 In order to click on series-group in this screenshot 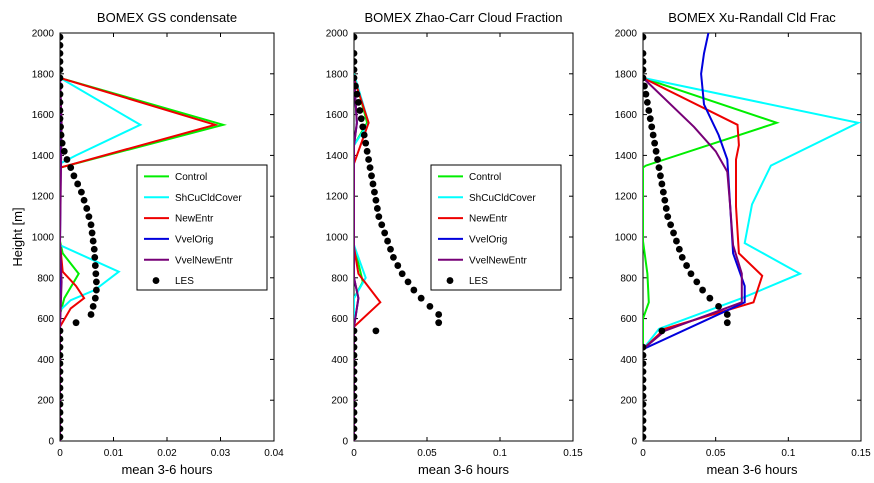, I will do `click(398, 237)`.